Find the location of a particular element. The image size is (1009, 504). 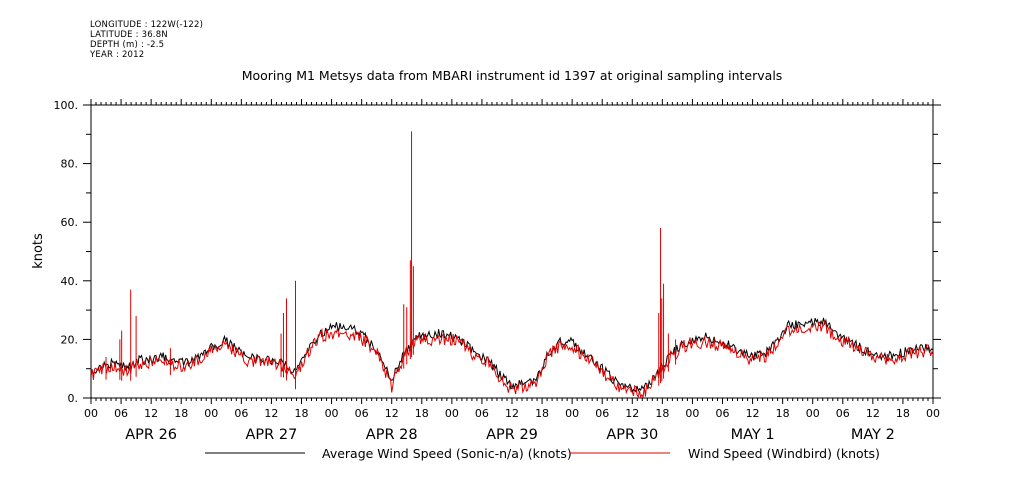

legend-label-windbird: Wind Speed (Windbird) (knots) is located at coordinates (784, 453).